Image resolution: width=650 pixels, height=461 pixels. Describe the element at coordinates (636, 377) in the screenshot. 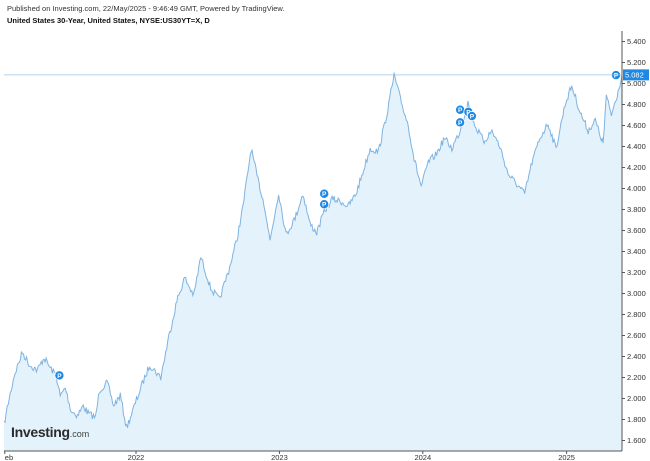

I see `y-tick-label: 2.200` at that location.